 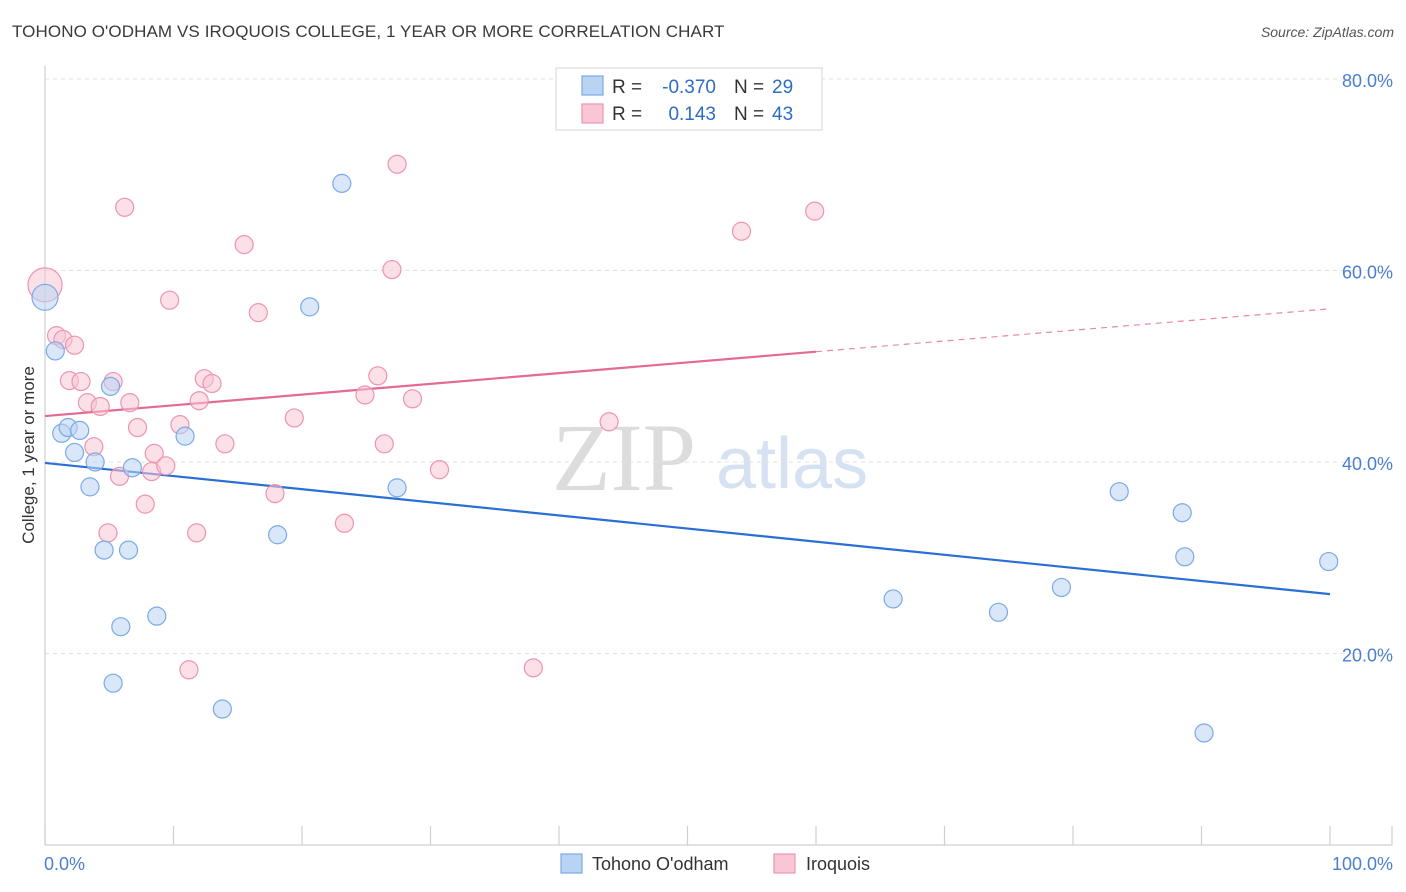 What do you see at coordinates (1327, 32) in the screenshot?
I see `source-credit: Source: ZipAtlas.com` at bounding box center [1327, 32].